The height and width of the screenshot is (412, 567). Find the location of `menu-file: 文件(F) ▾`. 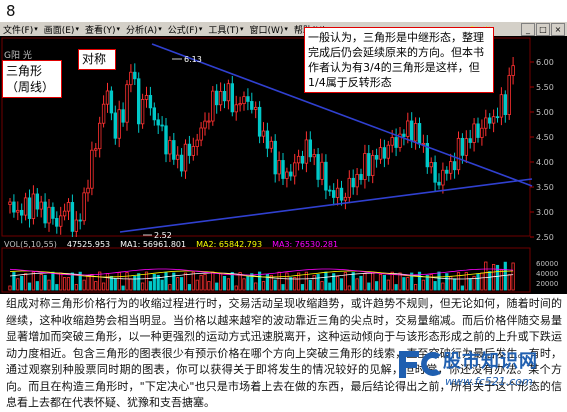

menu-file: 文件(F) ▾ is located at coordinates (20, 29).